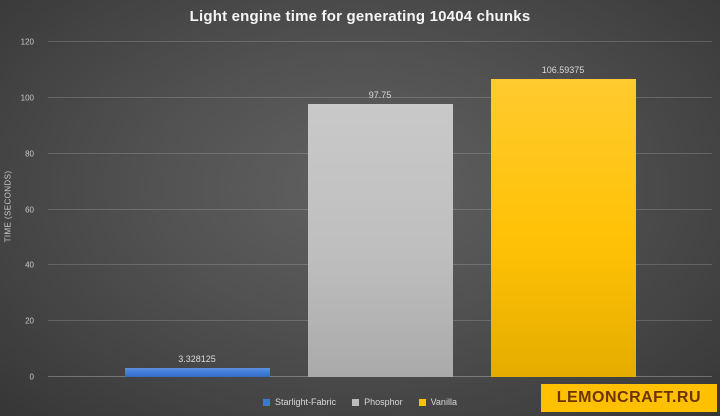 The image size is (720, 416). Describe the element at coordinates (21, 210) in the screenshot. I see `y-axis-tick-labels: 0 20 40 60 80 100 120` at that location.